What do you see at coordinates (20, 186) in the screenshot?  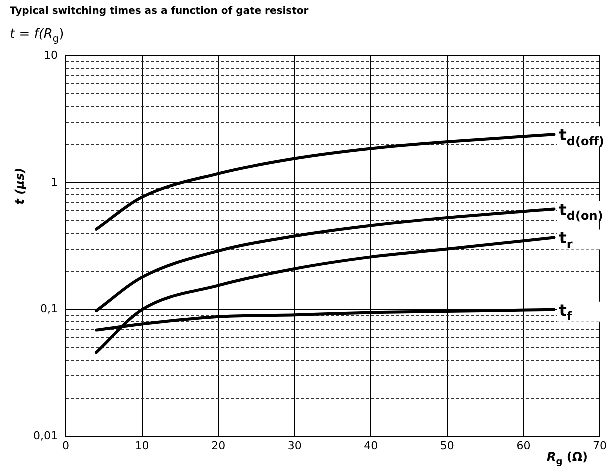 I see `y-axis-title: t (µs)` at bounding box center [20, 186].